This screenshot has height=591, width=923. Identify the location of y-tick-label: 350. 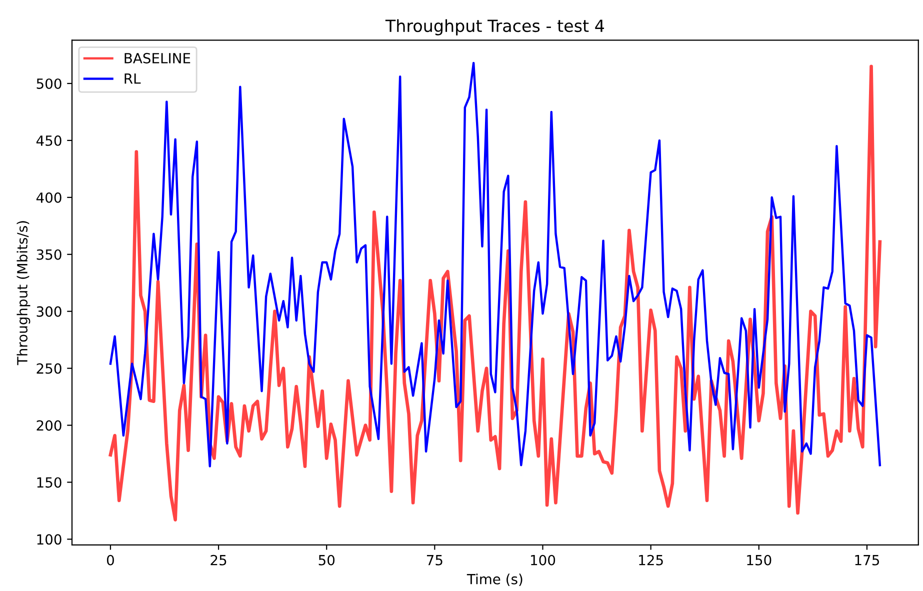
(49, 254).